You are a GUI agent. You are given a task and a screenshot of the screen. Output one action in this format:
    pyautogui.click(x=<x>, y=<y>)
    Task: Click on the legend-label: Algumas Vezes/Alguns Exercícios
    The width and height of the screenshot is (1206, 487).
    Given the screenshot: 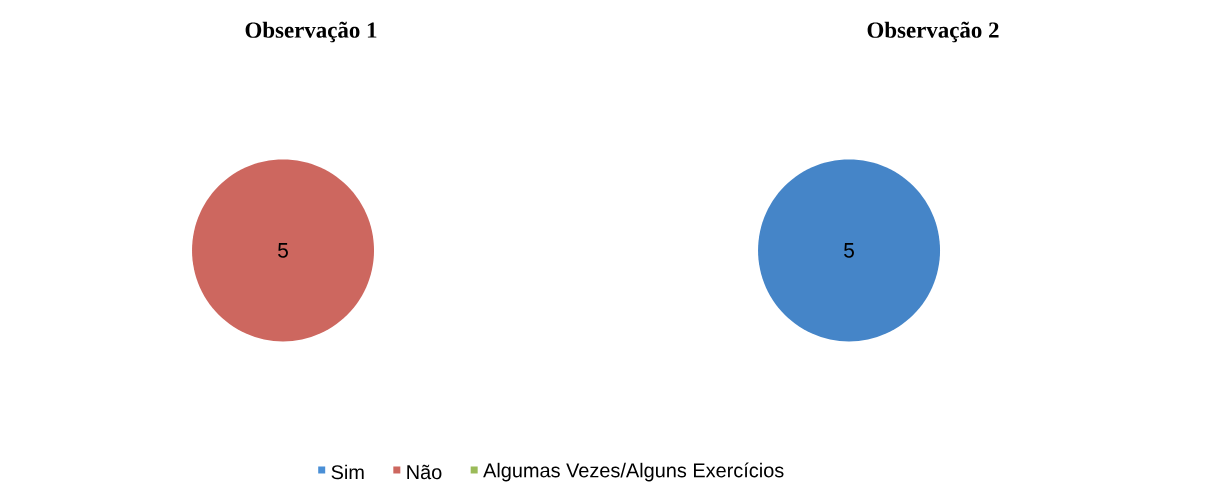 What is the action you would take?
    pyautogui.click(x=633, y=472)
    